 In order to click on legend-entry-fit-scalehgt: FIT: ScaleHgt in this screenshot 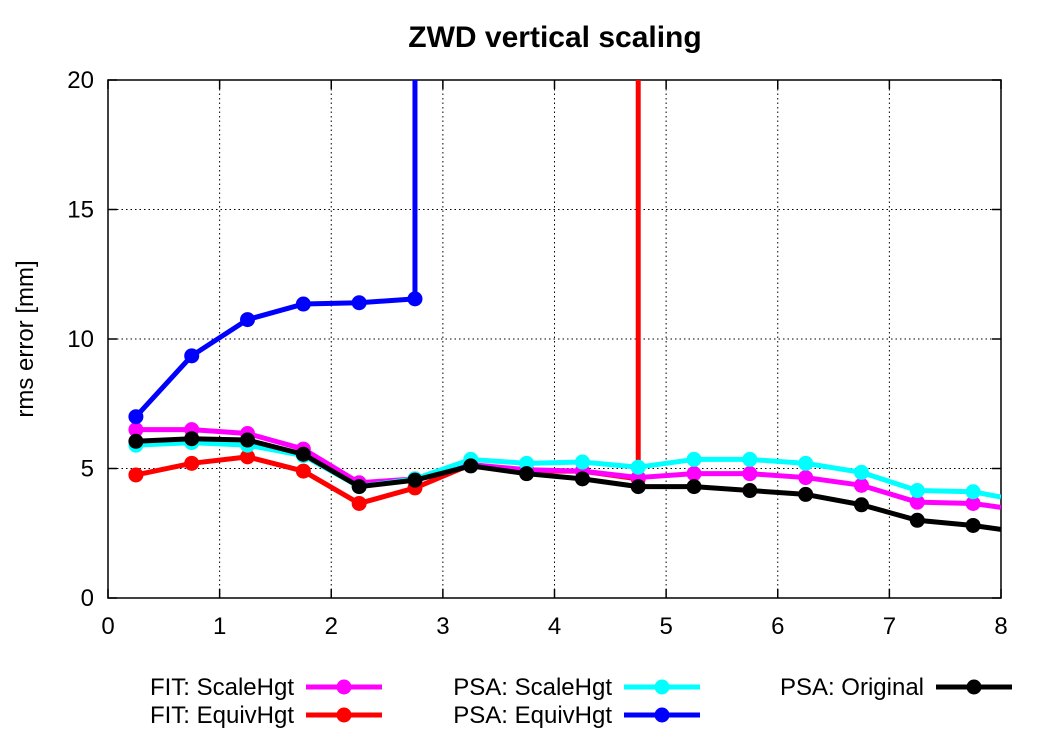, I will do `click(266, 687)`.